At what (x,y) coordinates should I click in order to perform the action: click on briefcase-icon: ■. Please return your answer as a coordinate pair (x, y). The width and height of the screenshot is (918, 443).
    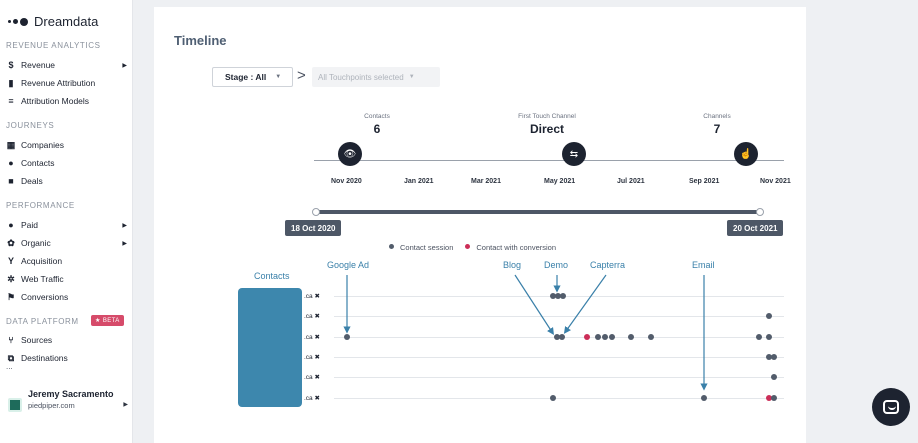
    Looking at the image, I should click on (11, 181).